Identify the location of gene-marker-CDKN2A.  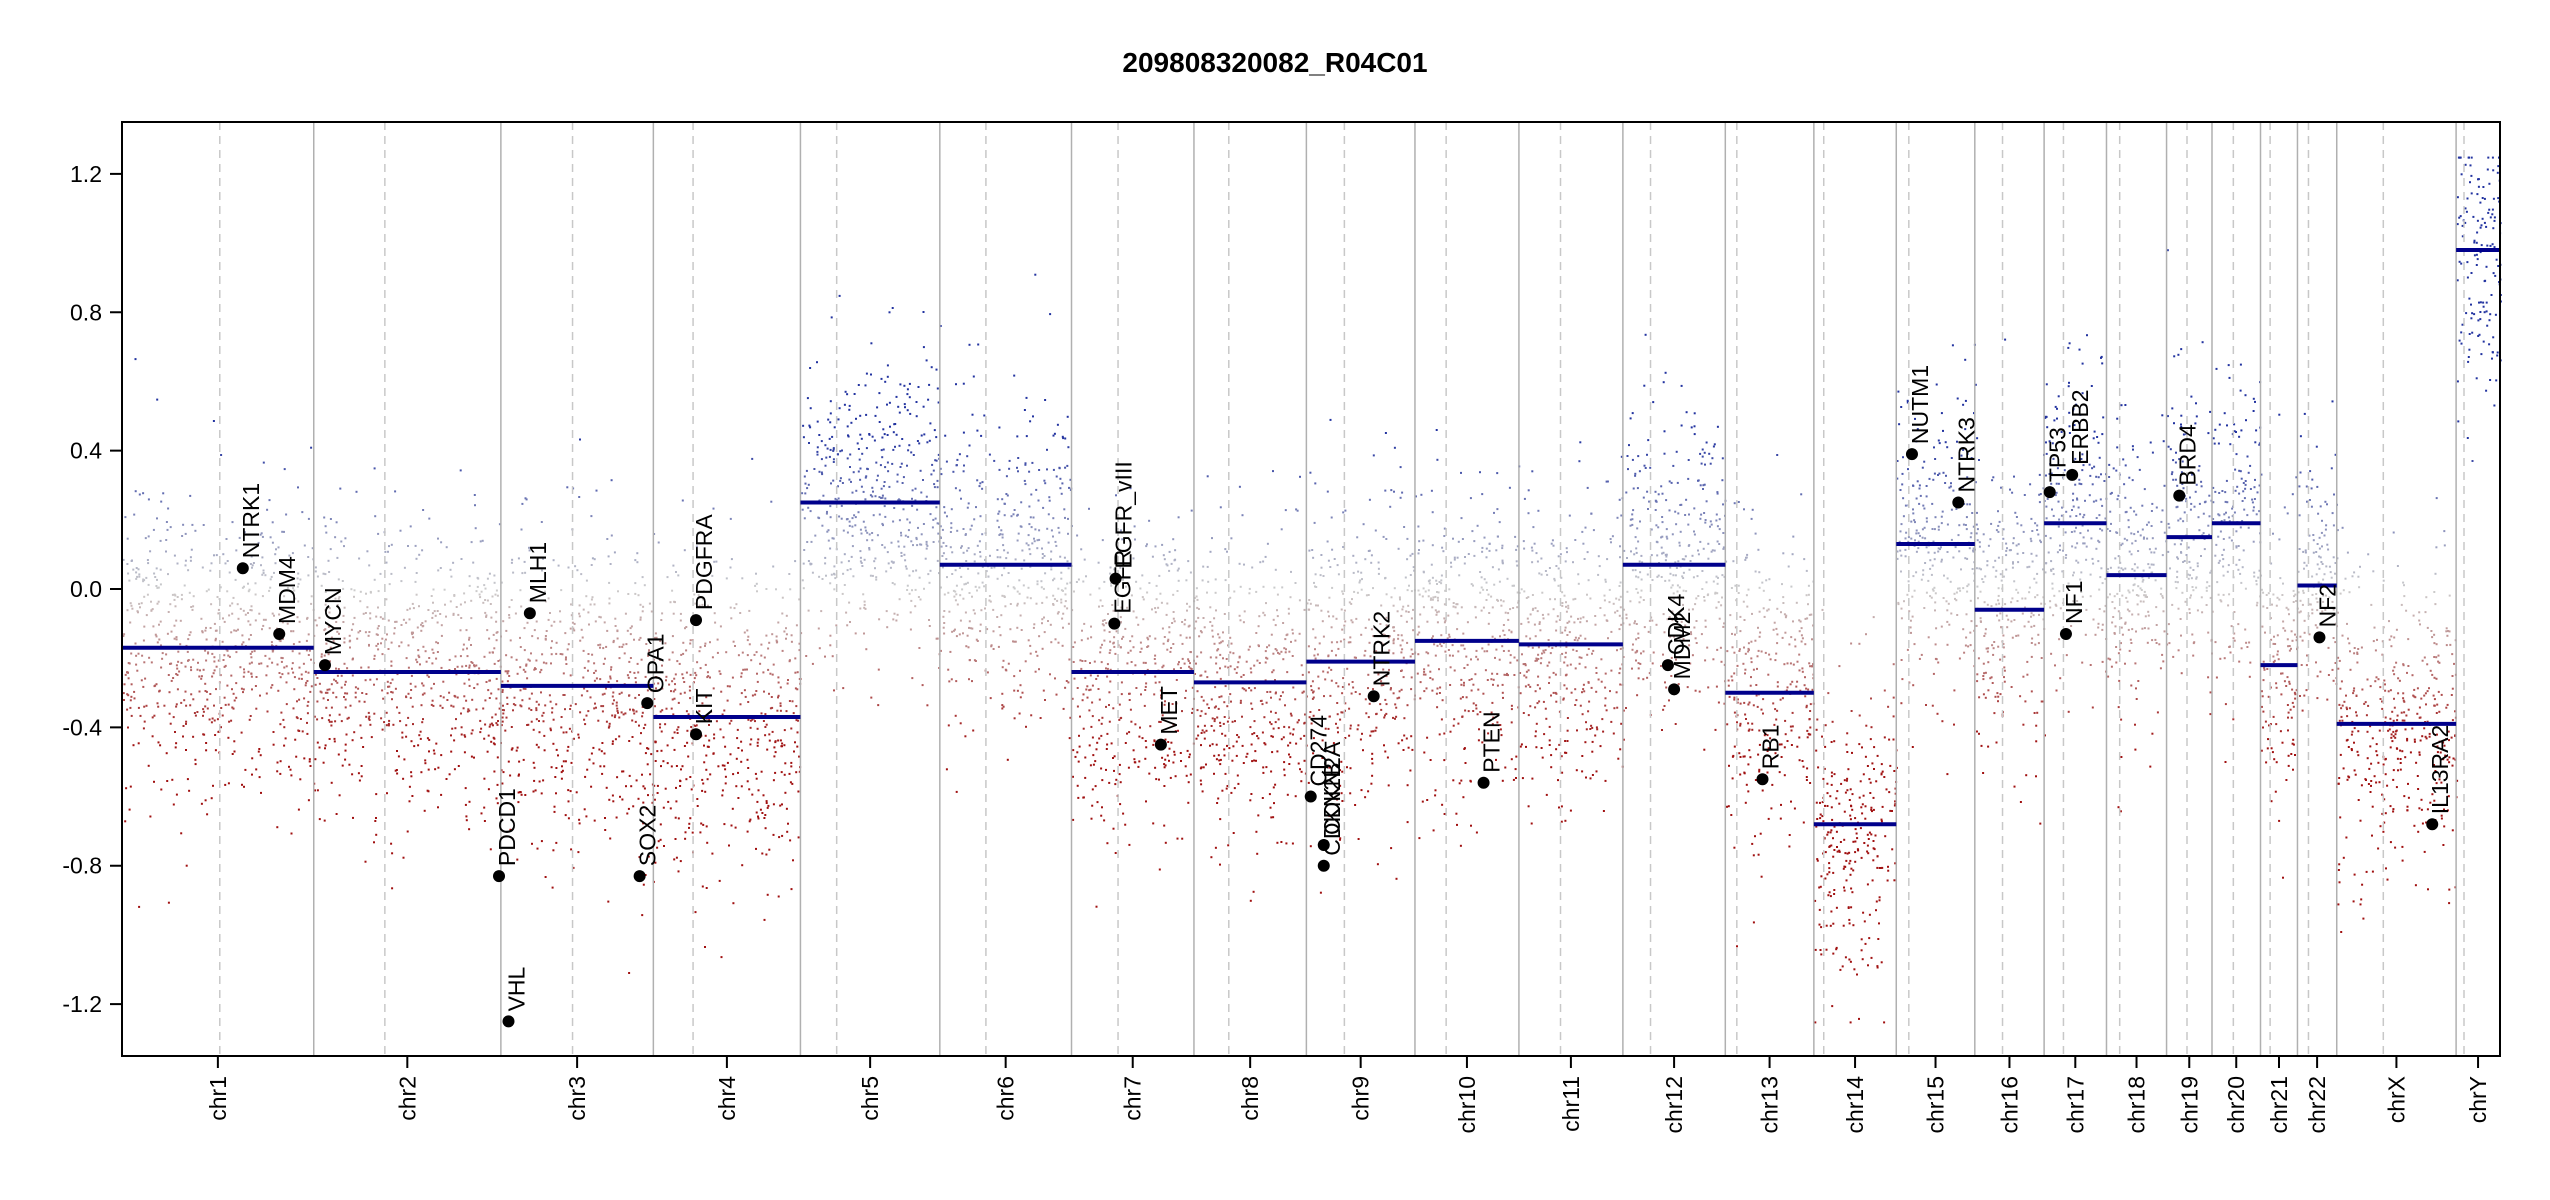
(1323, 844).